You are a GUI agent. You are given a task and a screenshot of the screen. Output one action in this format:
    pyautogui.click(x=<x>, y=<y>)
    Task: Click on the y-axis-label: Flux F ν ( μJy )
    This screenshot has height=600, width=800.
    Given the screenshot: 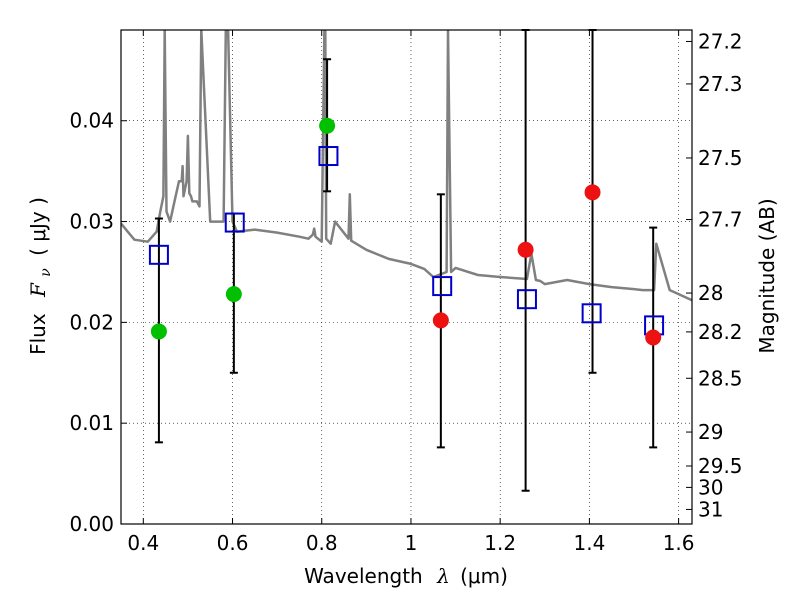 What is the action you would take?
    pyautogui.click(x=40, y=276)
    